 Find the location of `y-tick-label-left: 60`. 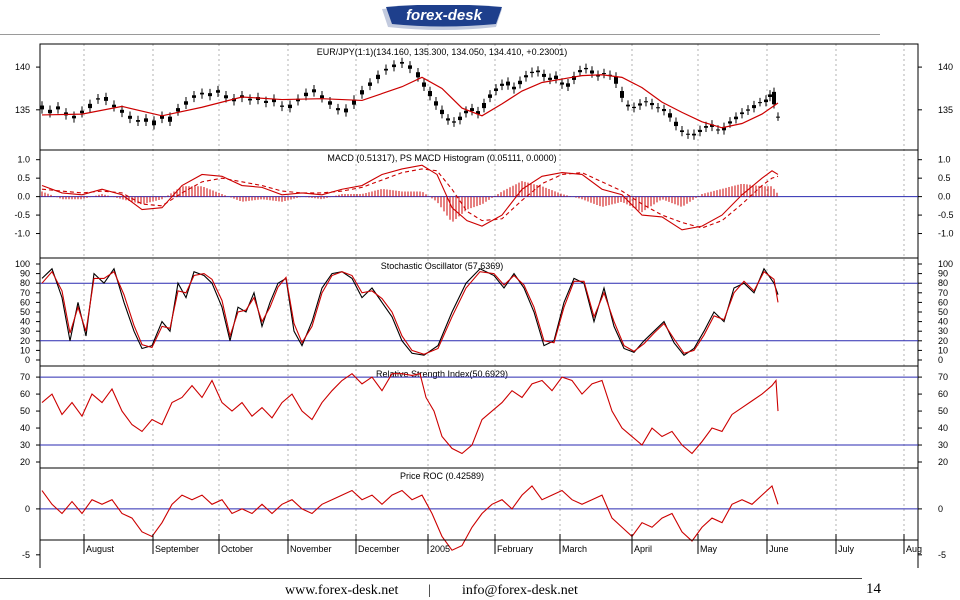

y-tick-label-left: 60 is located at coordinates (25, 302).